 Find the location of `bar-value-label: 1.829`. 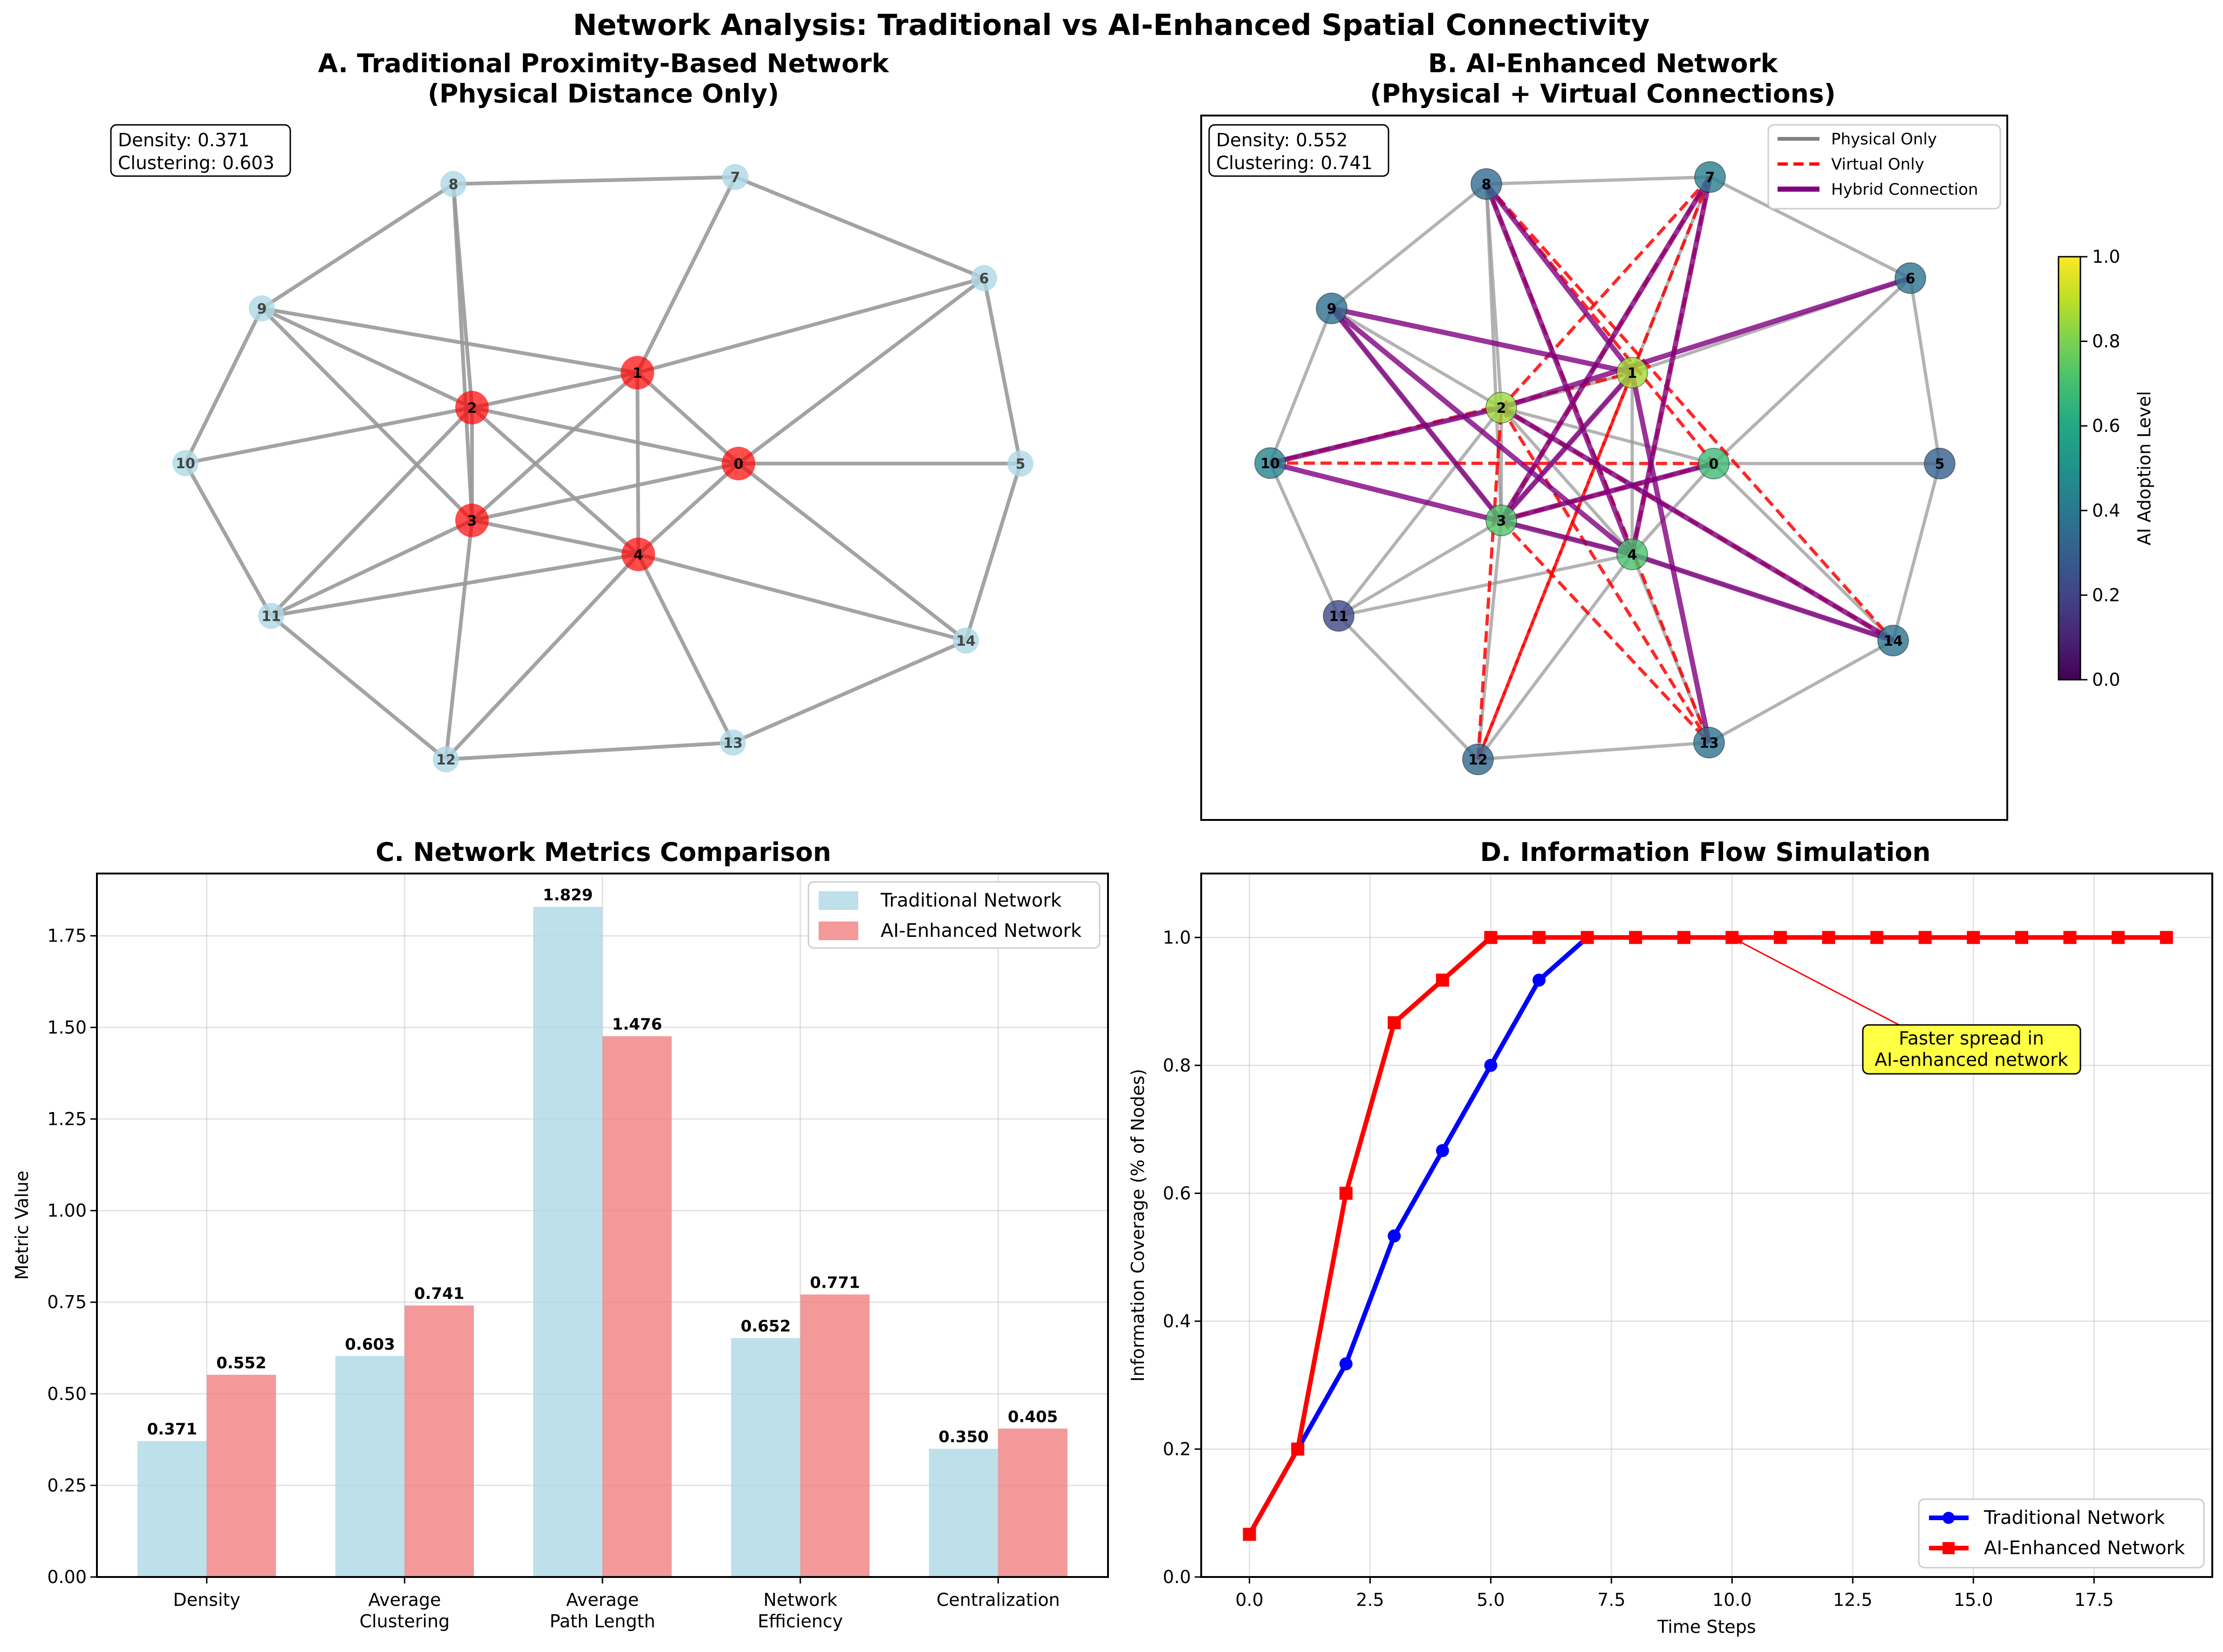

bar-value-label: 1.829 is located at coordinates (568, 895).